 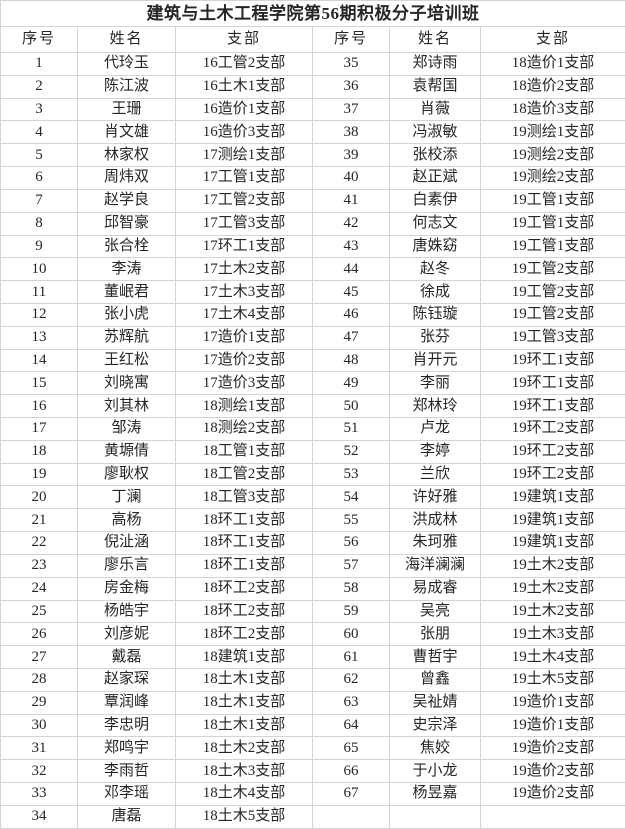 I want to click on name-cell: 戴磊, so click(x=126, y=657).